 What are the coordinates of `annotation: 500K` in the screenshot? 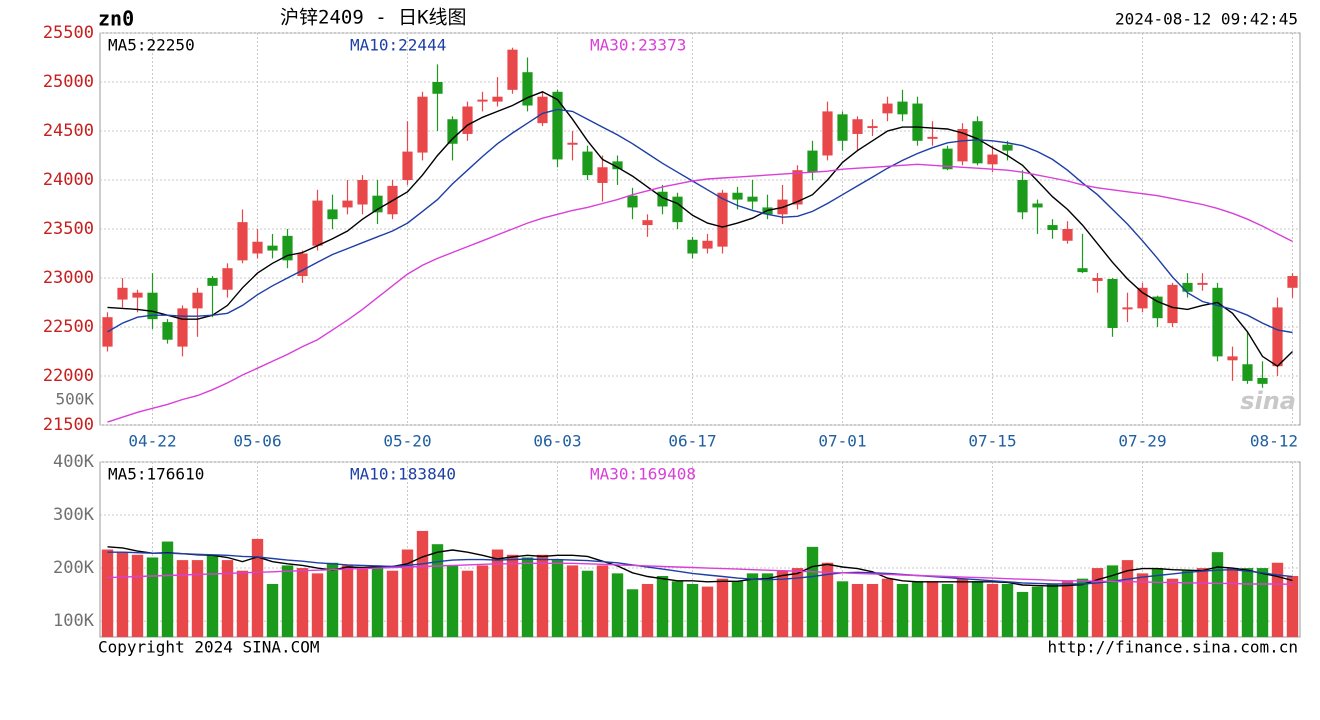 It's located at (74, 399).